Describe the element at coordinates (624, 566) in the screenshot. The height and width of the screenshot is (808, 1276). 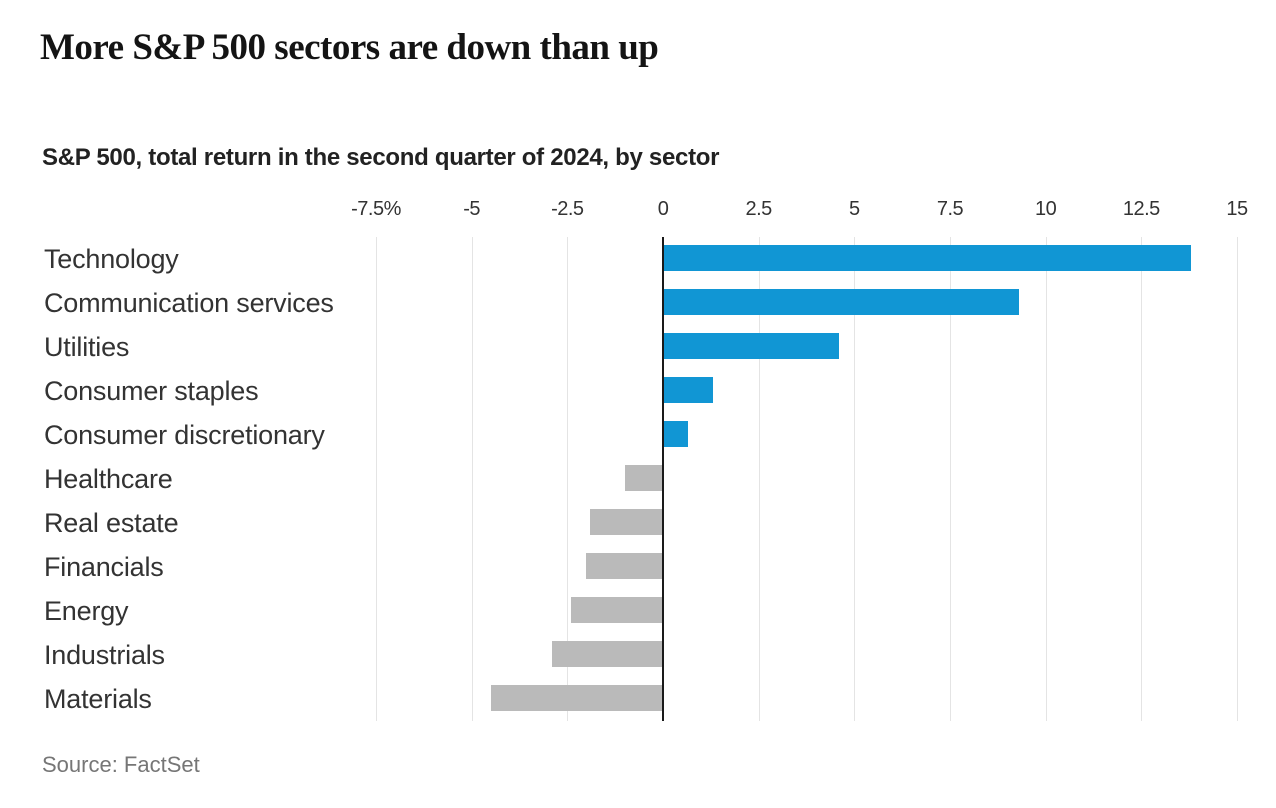
I see `bar-financials` at that location.